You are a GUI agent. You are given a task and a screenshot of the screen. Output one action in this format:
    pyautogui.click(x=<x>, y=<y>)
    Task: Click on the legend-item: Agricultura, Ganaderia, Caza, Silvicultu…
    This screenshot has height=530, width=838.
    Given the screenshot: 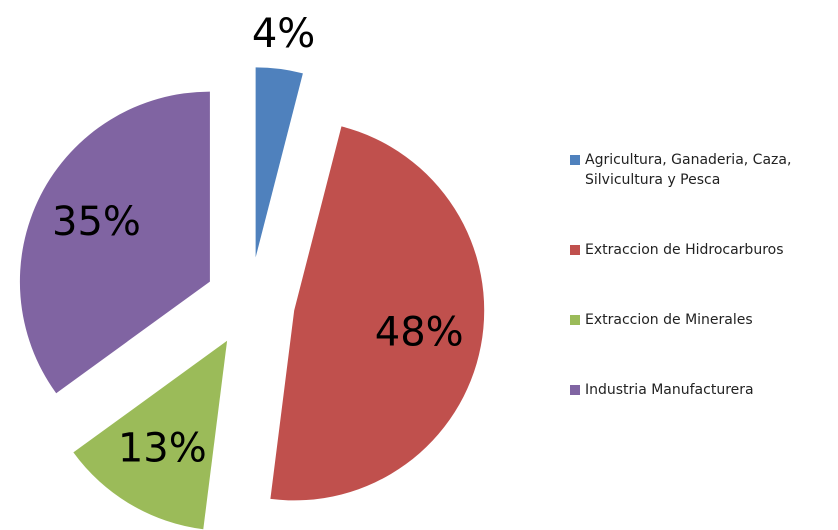 What is the action you would take?
    pyautogui.click(x=697, y=170)
    